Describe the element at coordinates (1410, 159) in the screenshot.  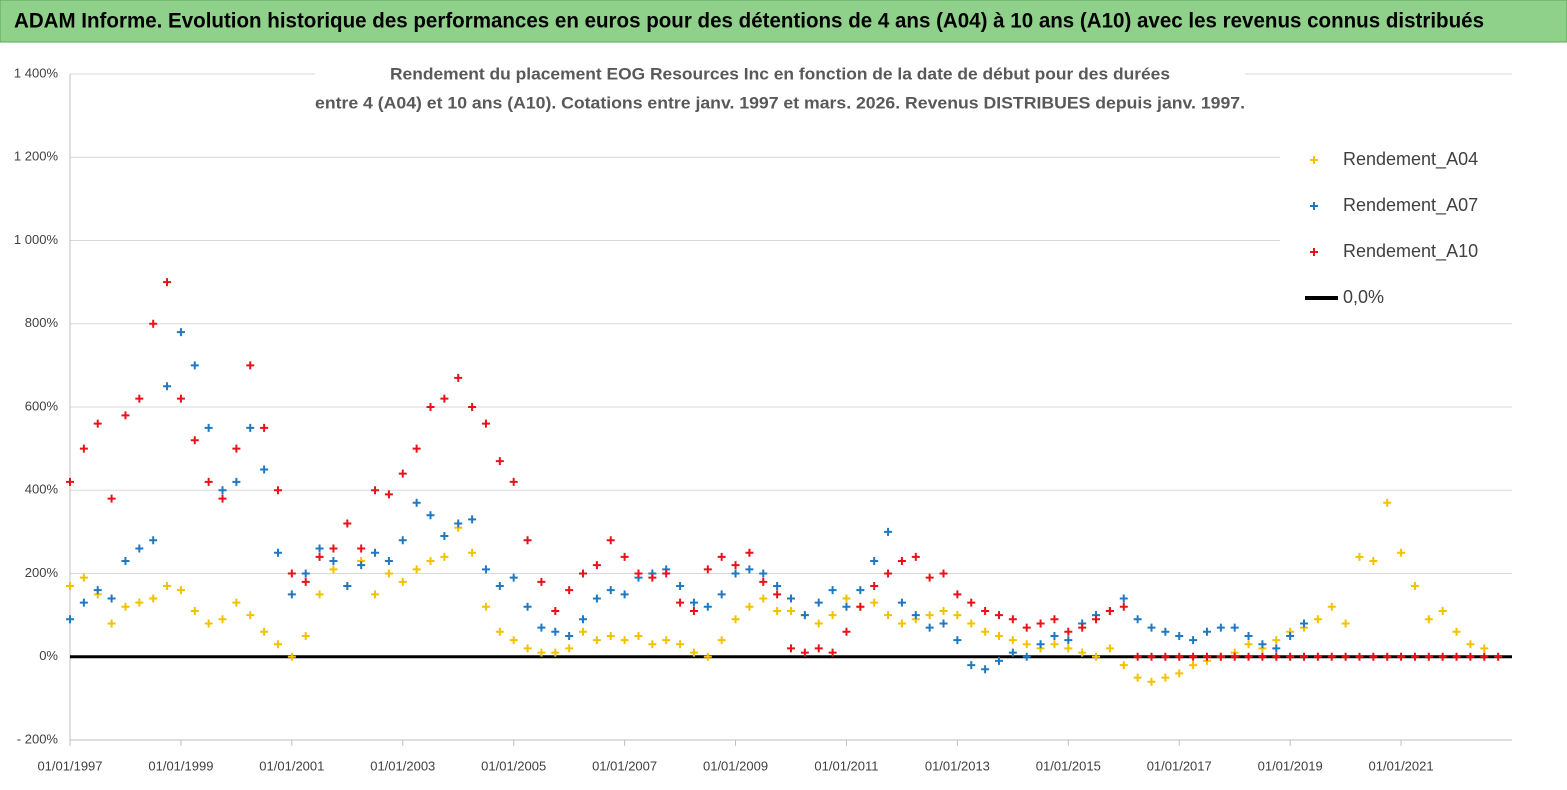
I see `legend-label: Rendement_A04` at that location.